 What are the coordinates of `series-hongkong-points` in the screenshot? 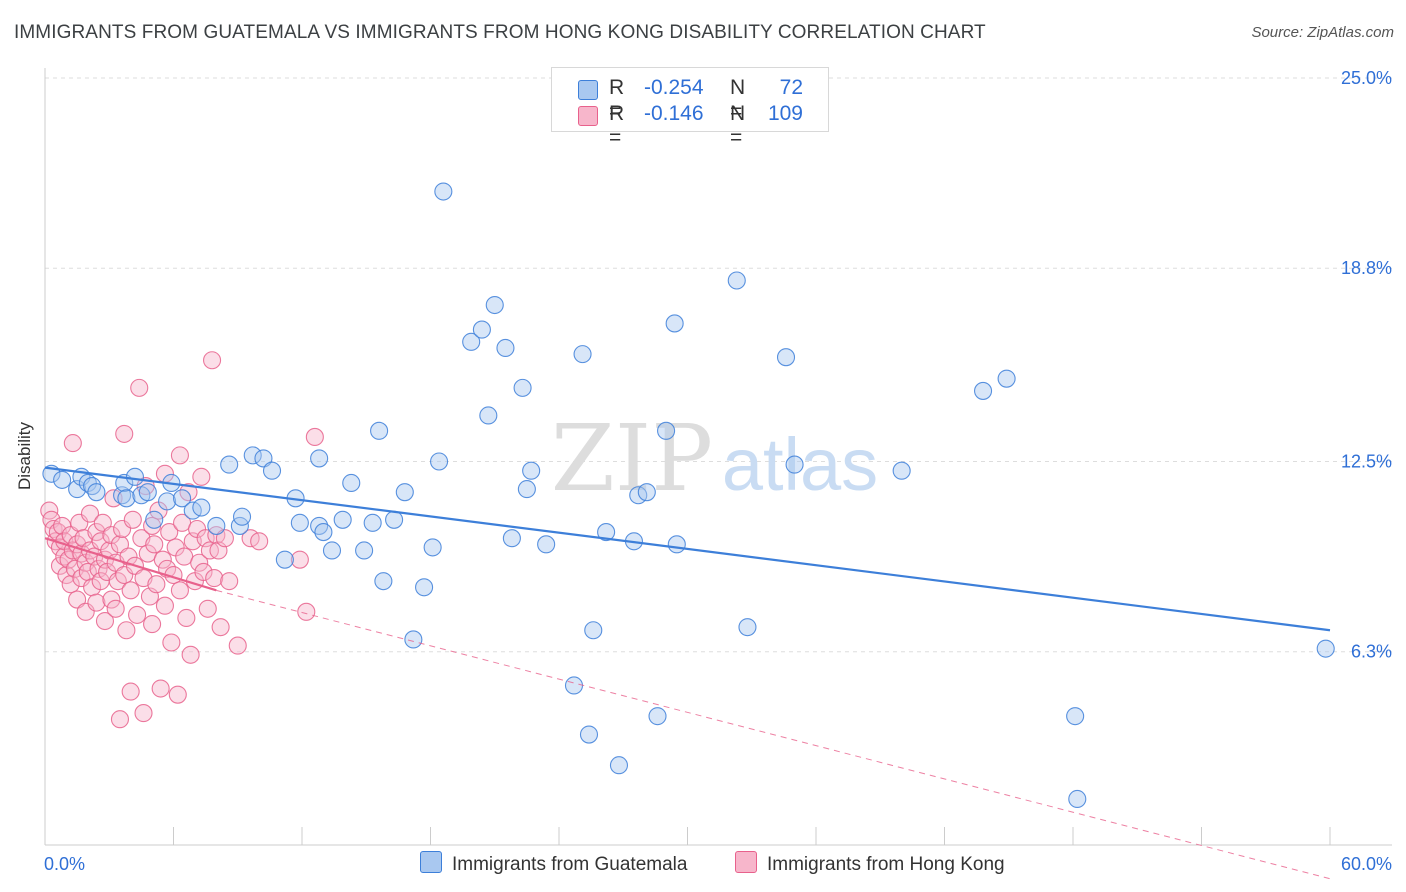 It's located at (182, 540).